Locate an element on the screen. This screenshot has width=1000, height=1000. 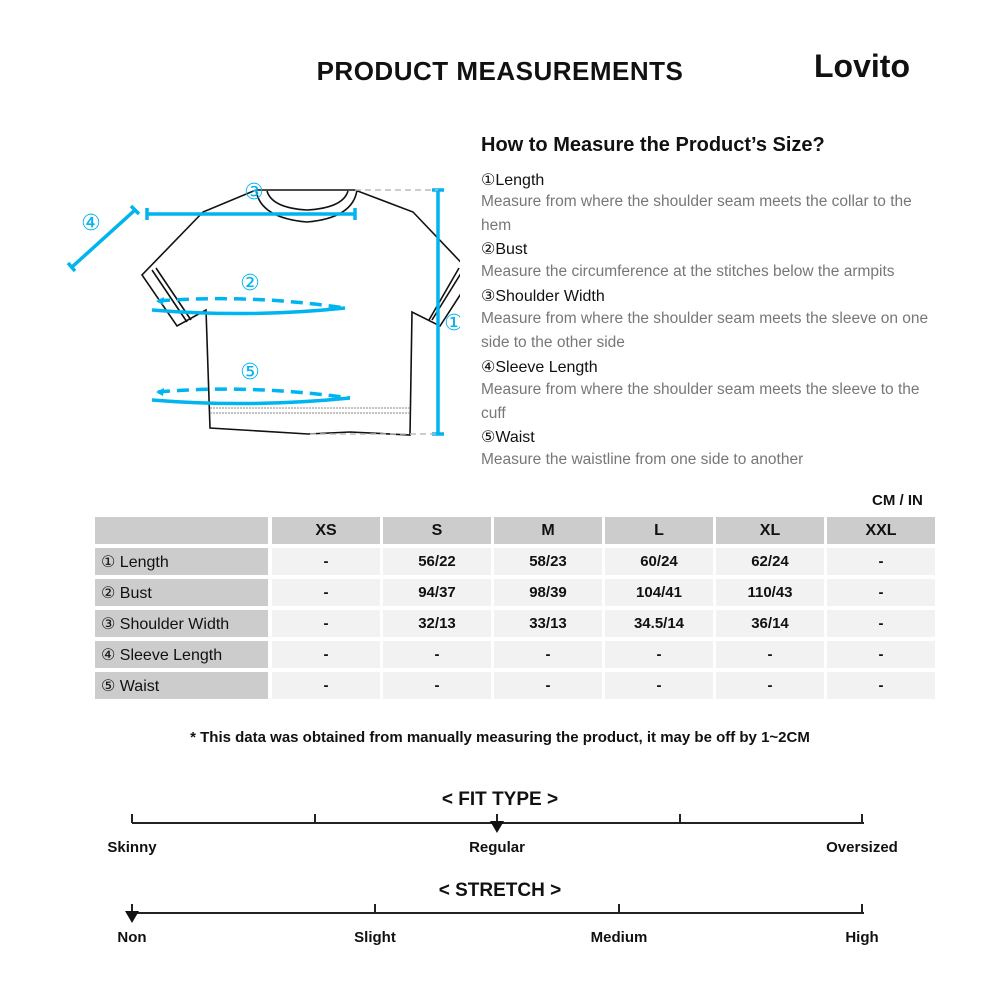
stretch-title: < STRETCH > is located at coordinates (500, 890).